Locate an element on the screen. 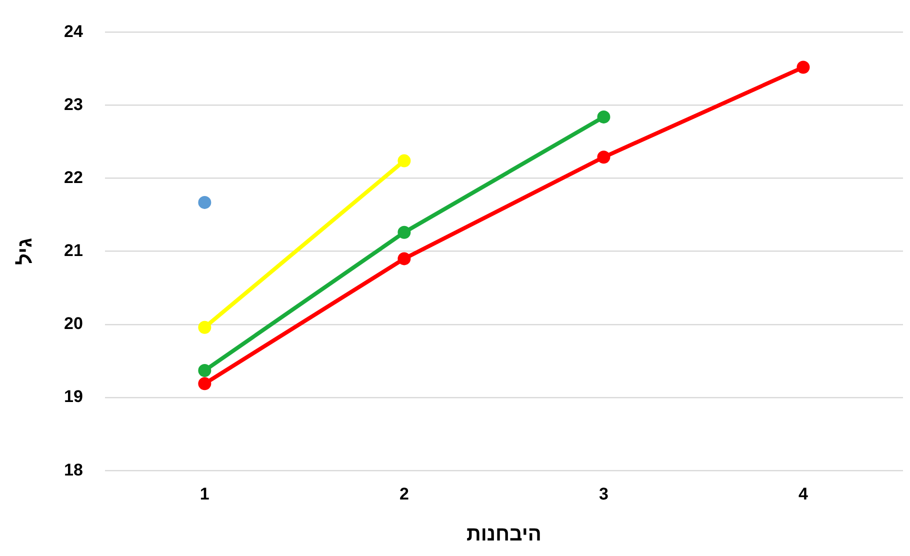  y-tick-label: 24 is located at coordinates (74, 31).